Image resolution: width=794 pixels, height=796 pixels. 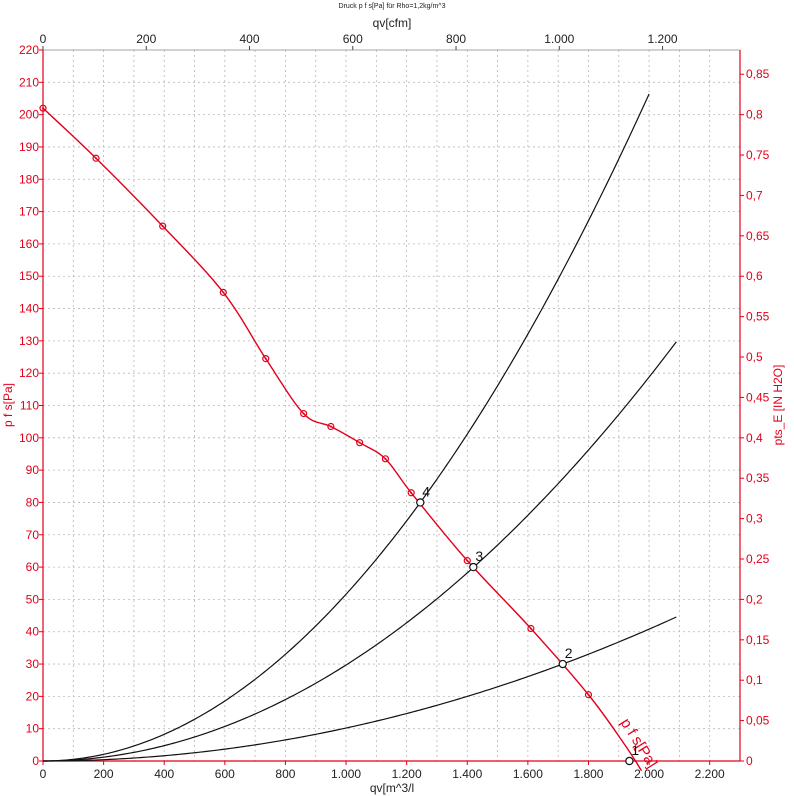 I want to click on bottom-tick-label: 2.000, so click(x=649, y=774).